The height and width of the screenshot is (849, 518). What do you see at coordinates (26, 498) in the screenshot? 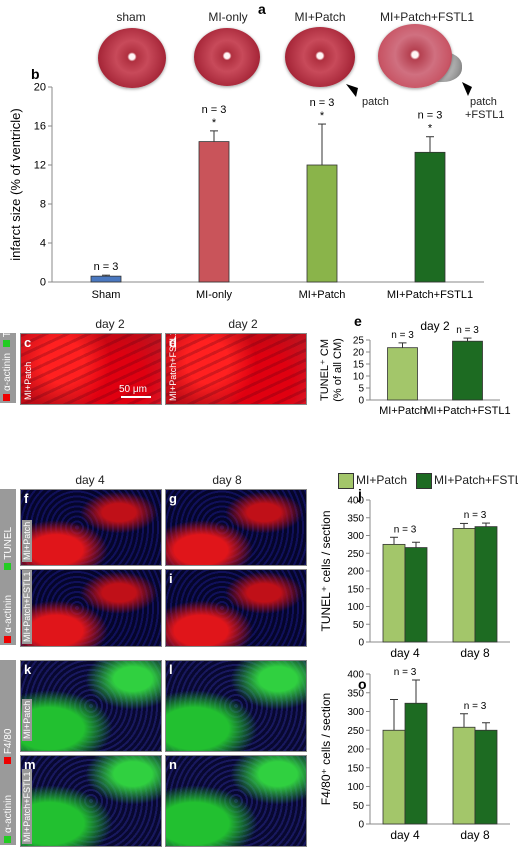
I see `micro-letter-f: f` at bounding box center [26, 498].